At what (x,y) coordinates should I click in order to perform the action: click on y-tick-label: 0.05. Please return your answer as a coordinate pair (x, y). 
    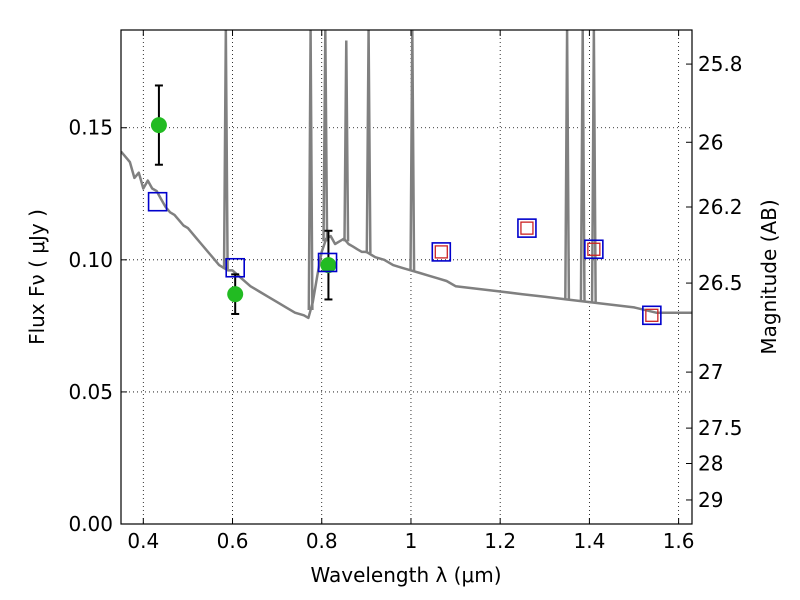
    Looking at the image, I should click on (90, 392).